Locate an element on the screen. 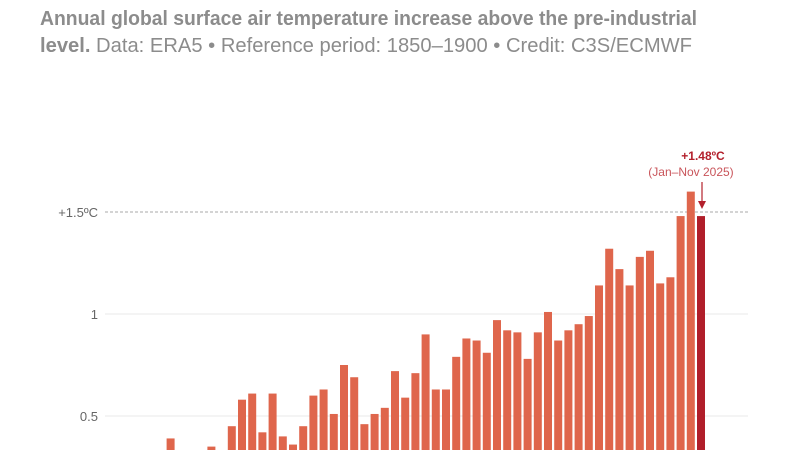  bar-1973 is located at coordinates (170, 444).